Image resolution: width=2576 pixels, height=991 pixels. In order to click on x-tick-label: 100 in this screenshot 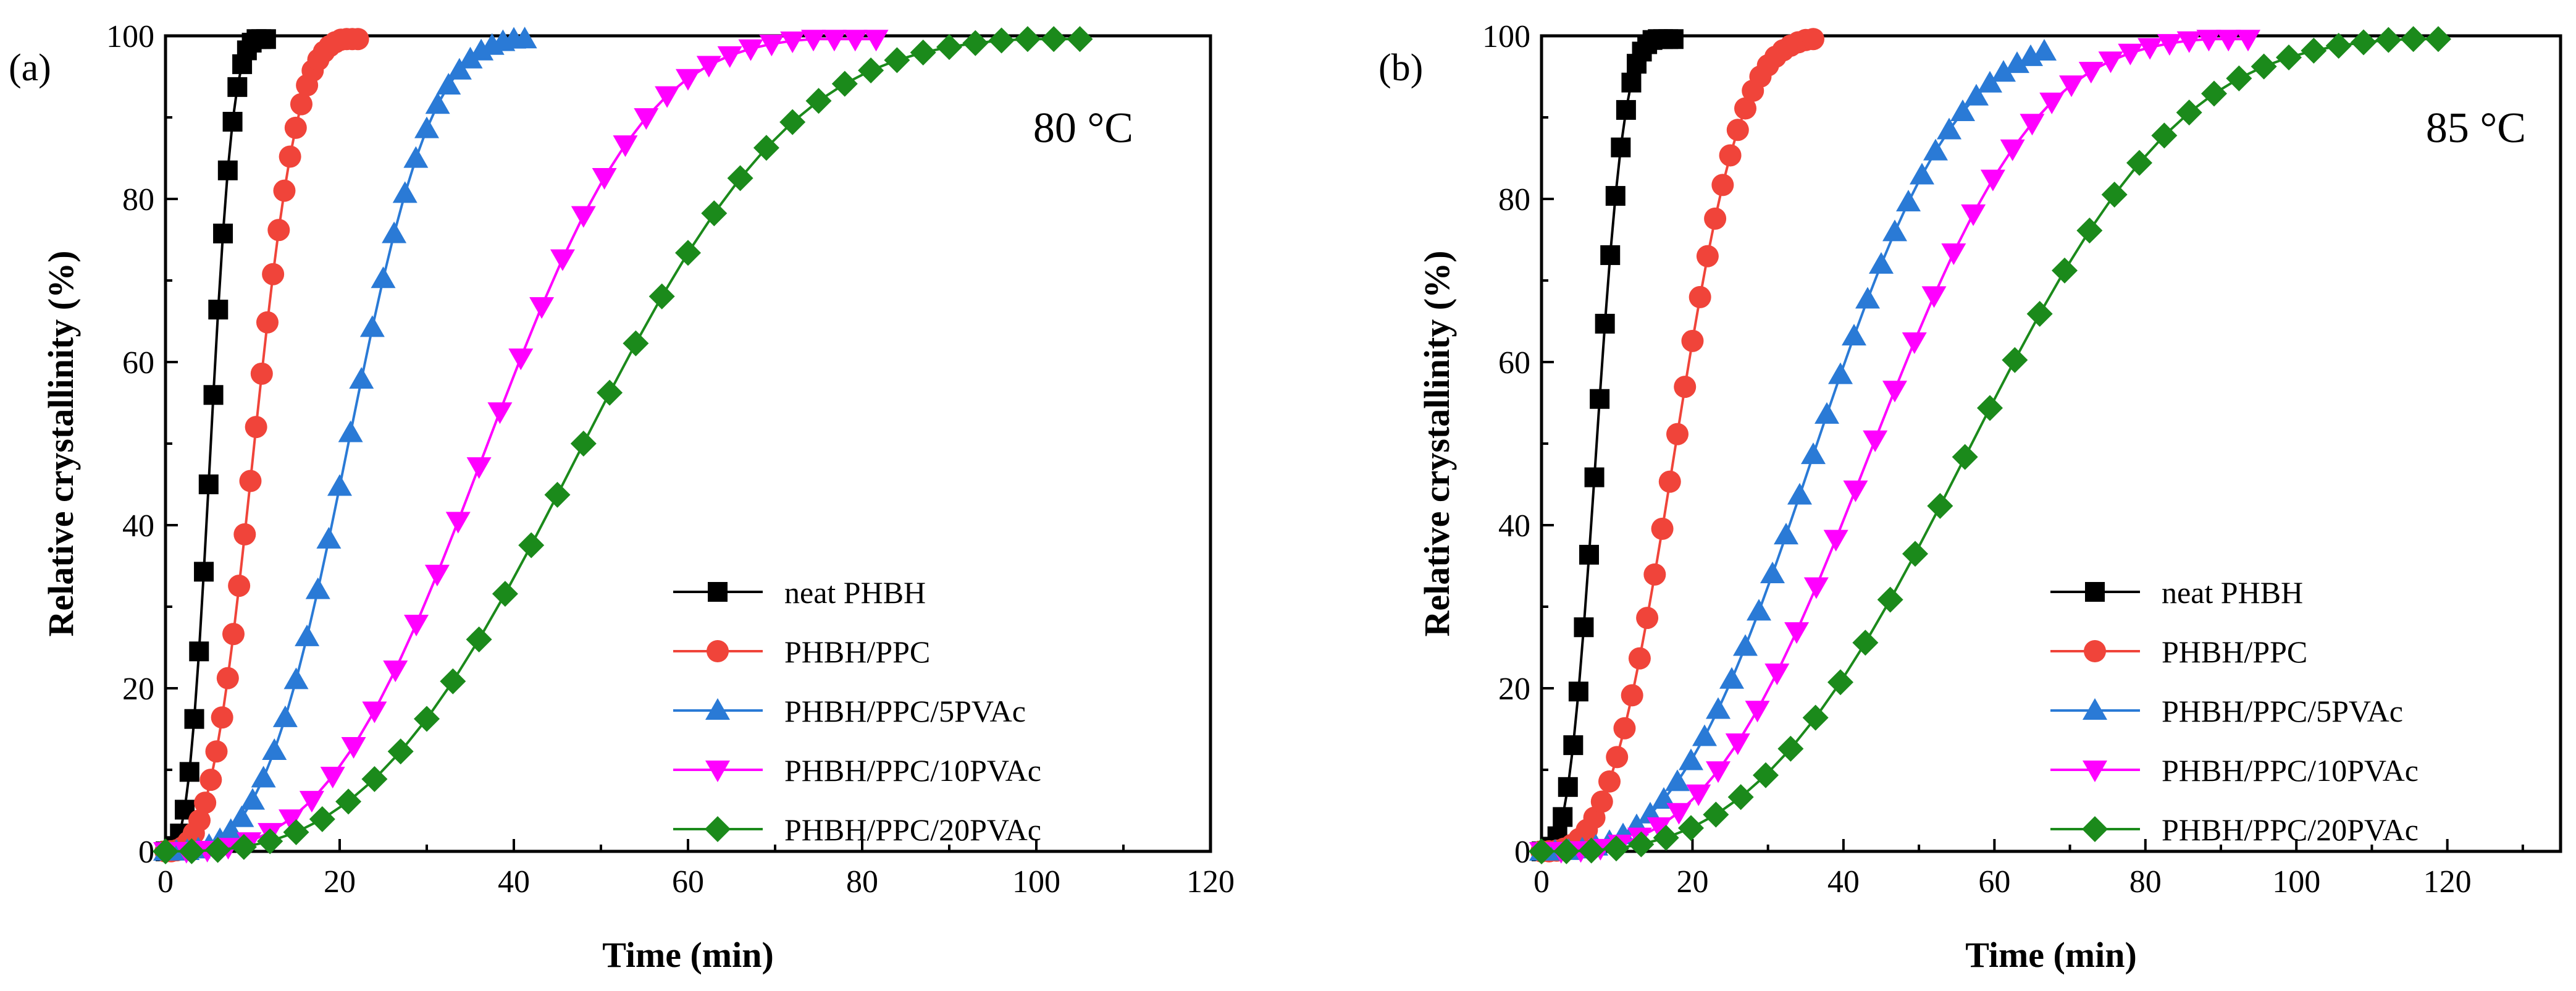, I will do `click(1036, 882)`.